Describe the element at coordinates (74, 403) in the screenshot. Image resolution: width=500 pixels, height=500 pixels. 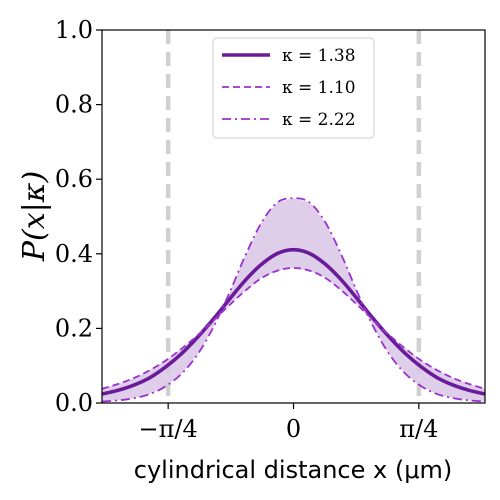
I see `y-tick-label-0: 0.0` at that location.